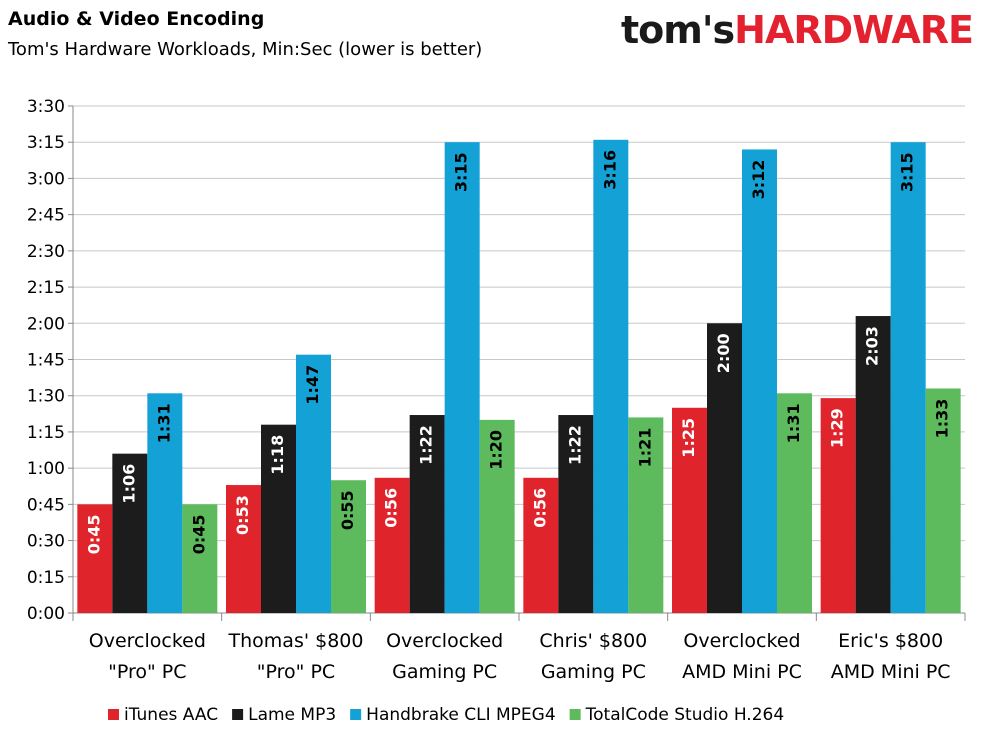 This screenshot has height=742, width=989. What do you see at coordinates (837, 428) in the screenshot?
I see `data-label: 1:29` at bounding box center [837, 428].